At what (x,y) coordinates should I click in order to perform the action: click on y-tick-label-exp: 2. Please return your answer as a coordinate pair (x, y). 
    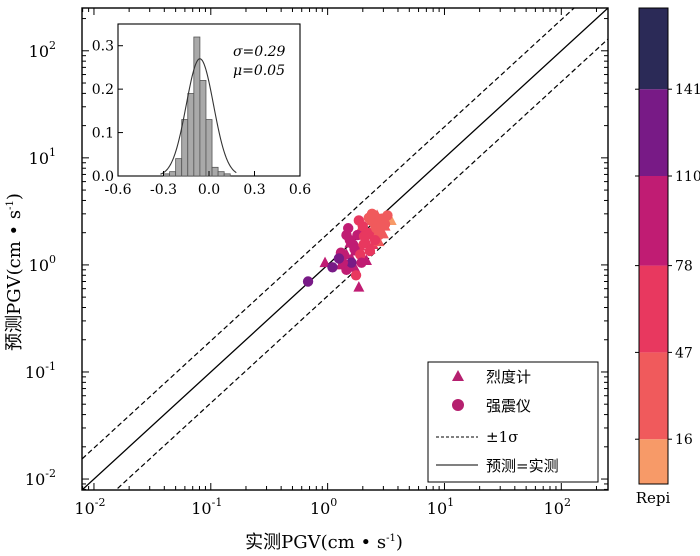
    Looking at the image, I should click on (52, 45).